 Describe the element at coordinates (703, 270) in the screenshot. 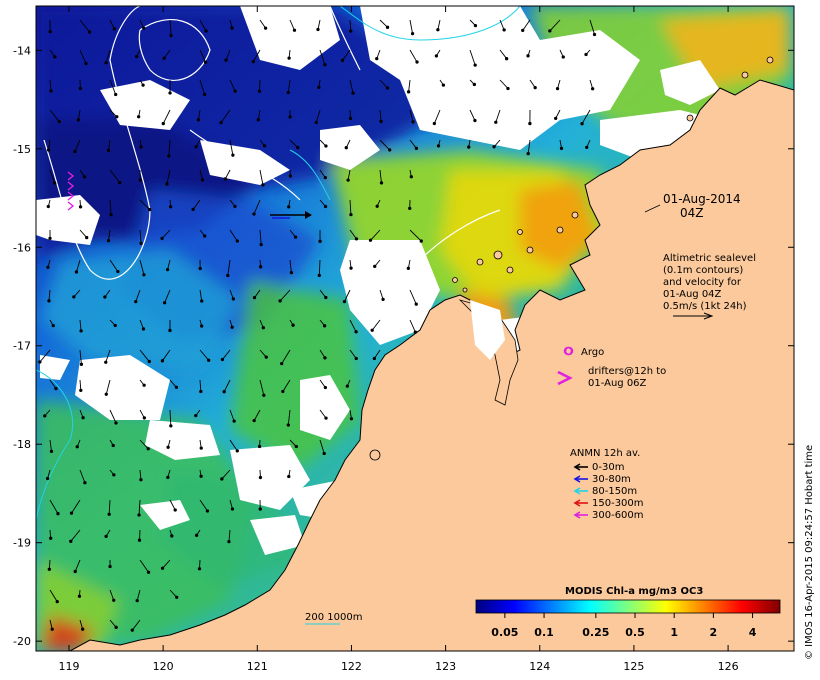

I see `altimetry-line-2: (0.1m contours)` at that location.